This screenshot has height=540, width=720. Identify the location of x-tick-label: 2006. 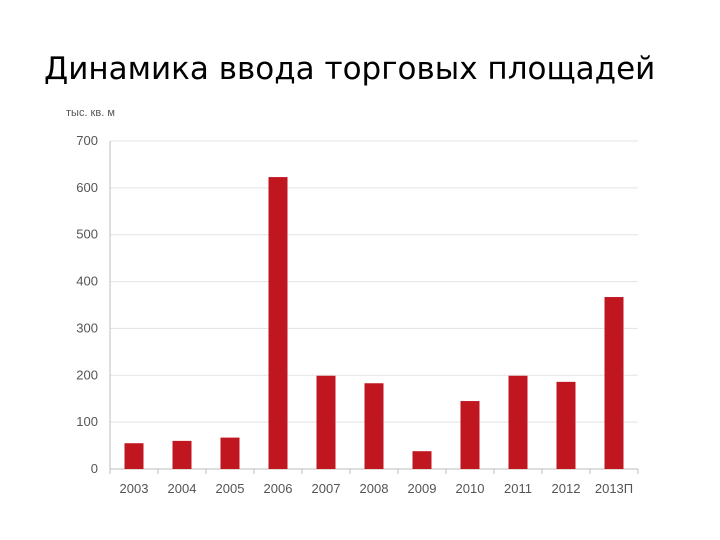
(278, 488).